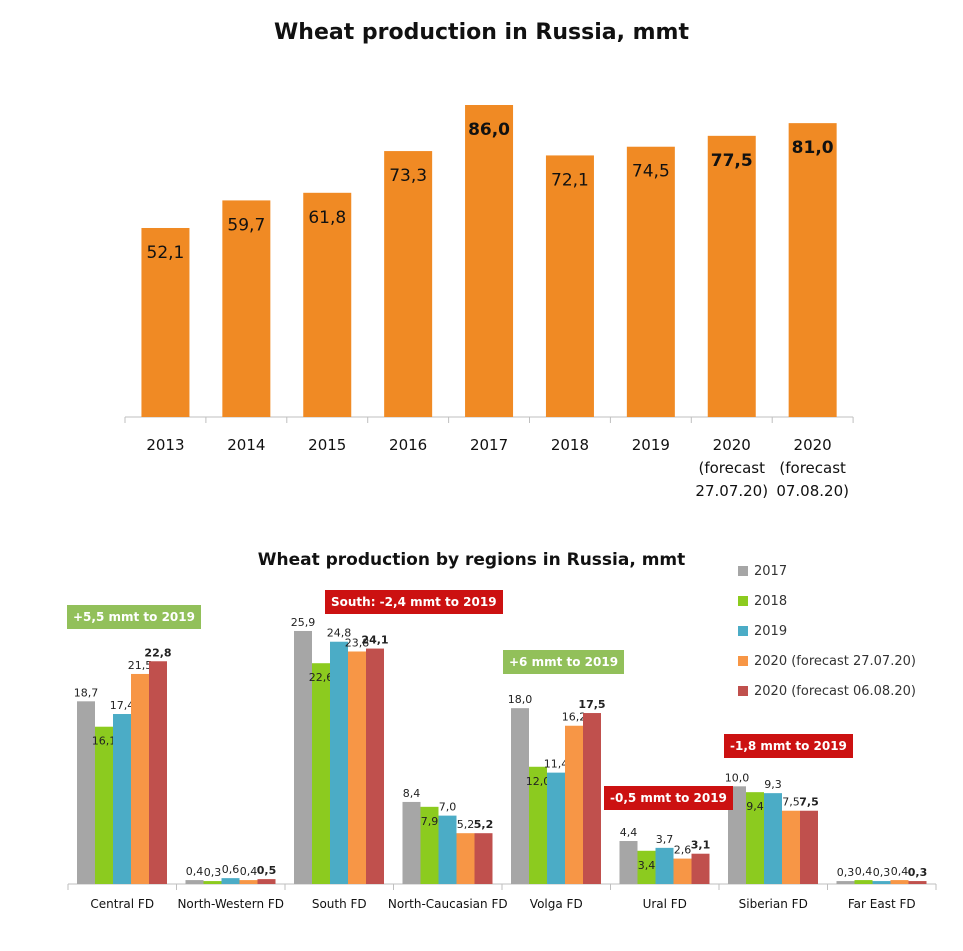  What do you see at coordinates (827, 571) in the screenshot?
I see `legend-item: 2017` at bounding box center [827, 571].